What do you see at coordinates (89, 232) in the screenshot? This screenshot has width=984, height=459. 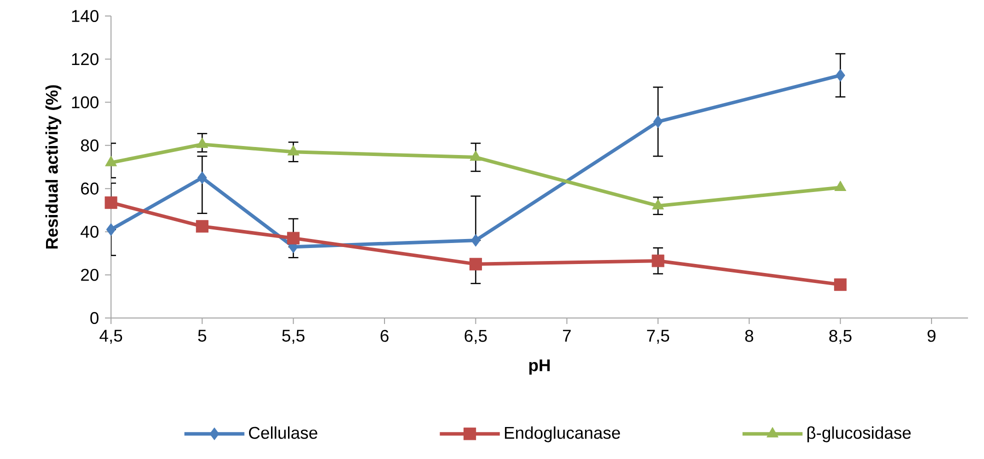 I see `y-tick-label: 40` at bounding box center [89, 232].